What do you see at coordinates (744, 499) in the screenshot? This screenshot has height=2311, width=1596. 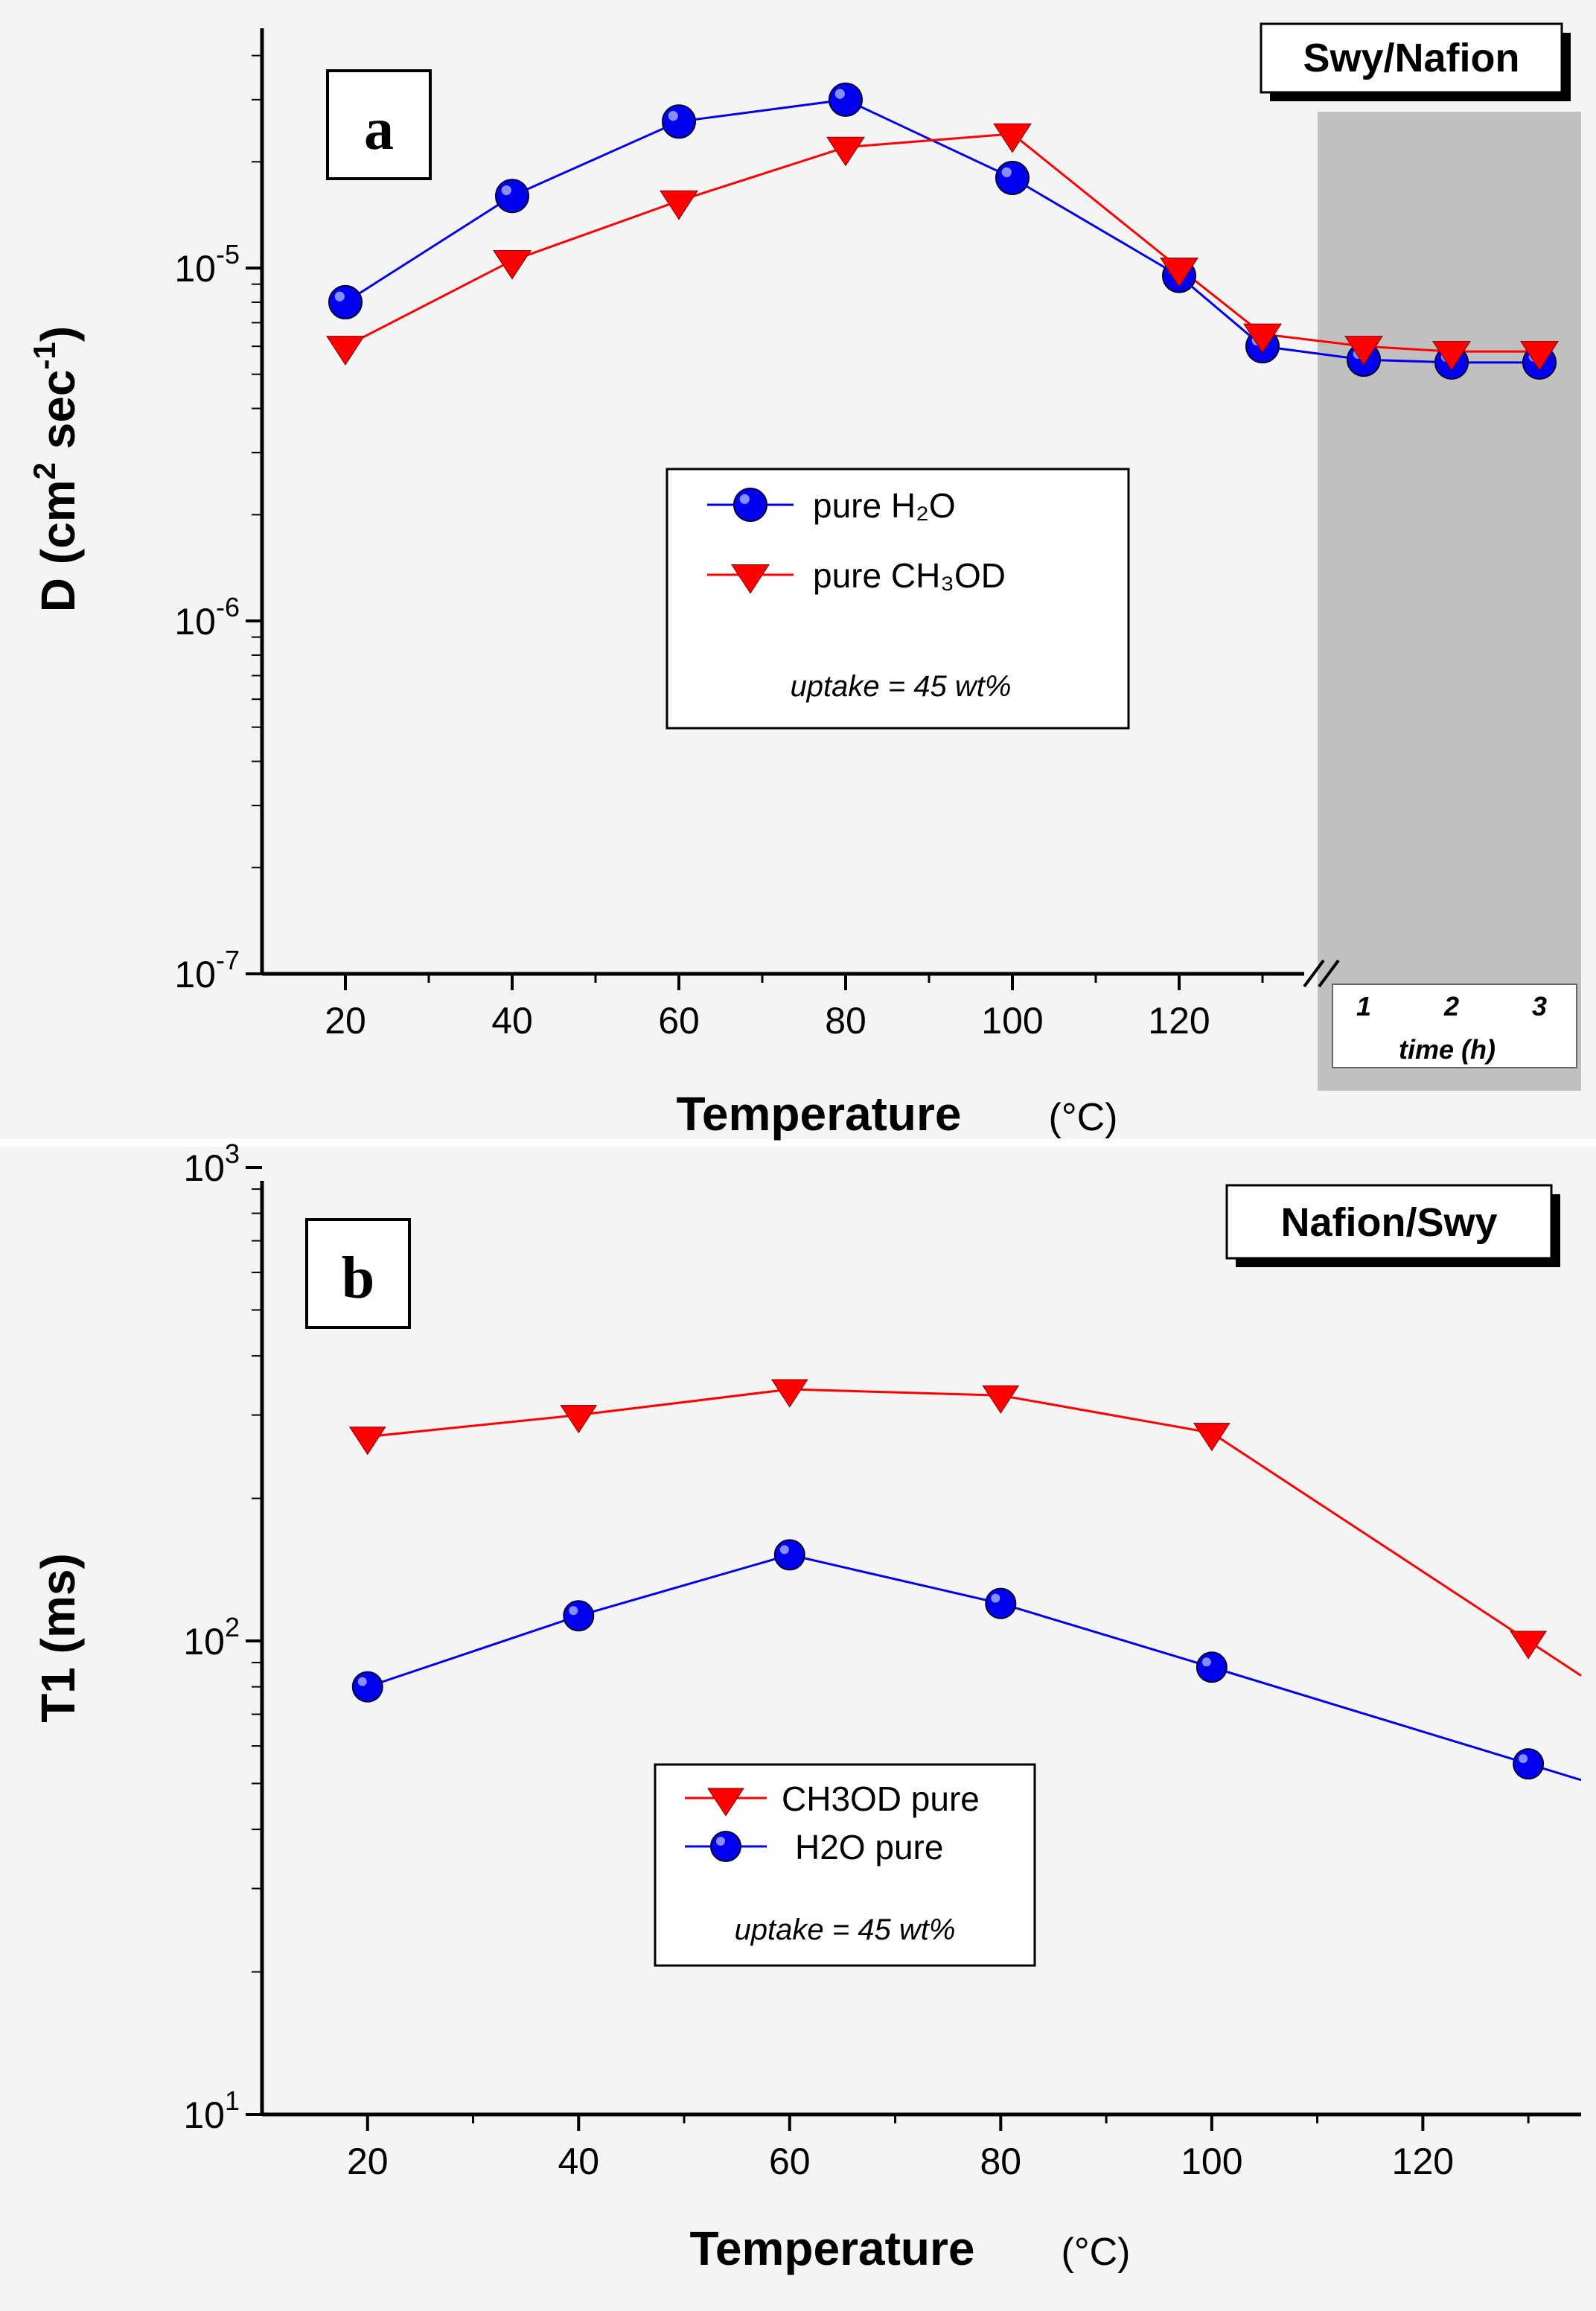 I see `legend-marker-highlight` at bounding box center [744, 499].